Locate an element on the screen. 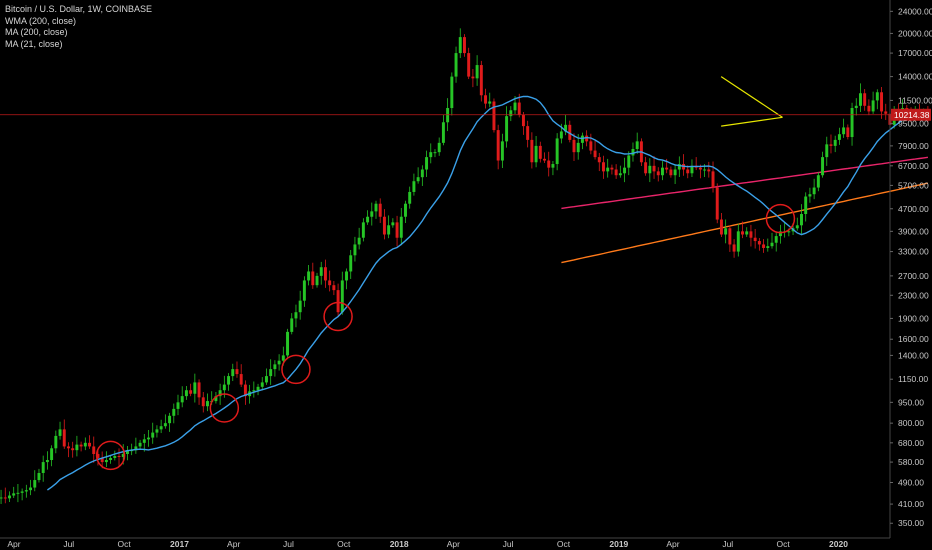 The height and width of the screenshot is (550, 932). y-tick-label: 3900.00 is located at coordinates (913, 231).